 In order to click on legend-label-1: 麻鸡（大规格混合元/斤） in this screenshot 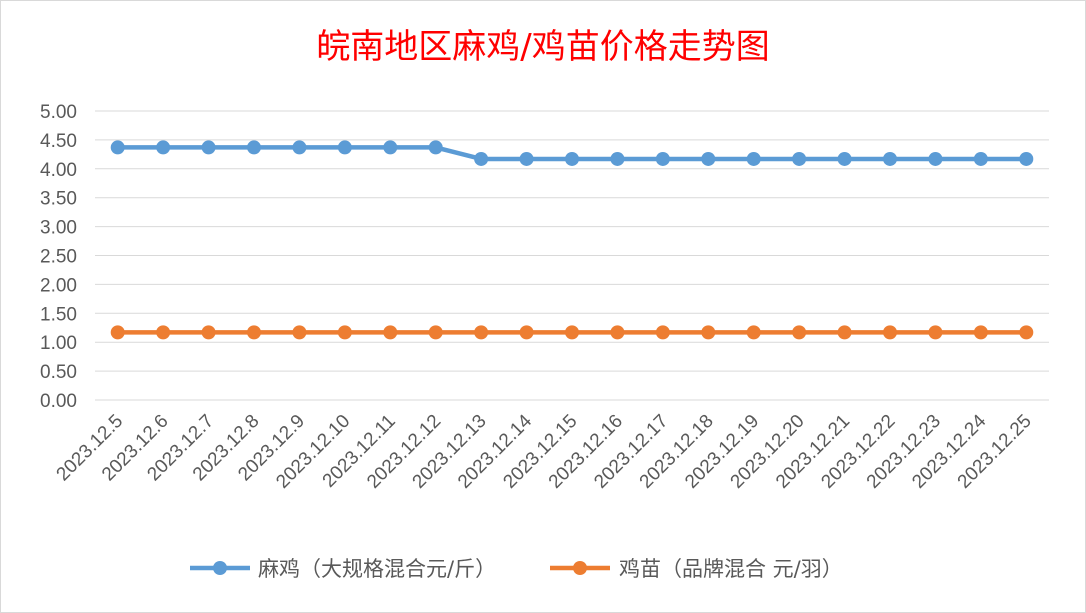, I will do `click(377, 569)`.